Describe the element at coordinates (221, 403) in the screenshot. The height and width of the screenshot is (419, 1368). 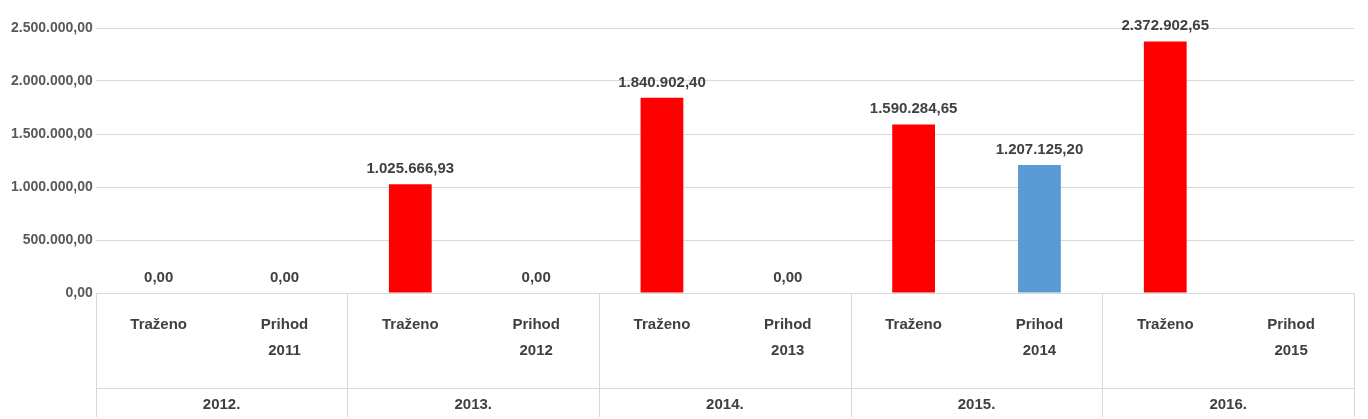
I see `text: 2012.` at that location.